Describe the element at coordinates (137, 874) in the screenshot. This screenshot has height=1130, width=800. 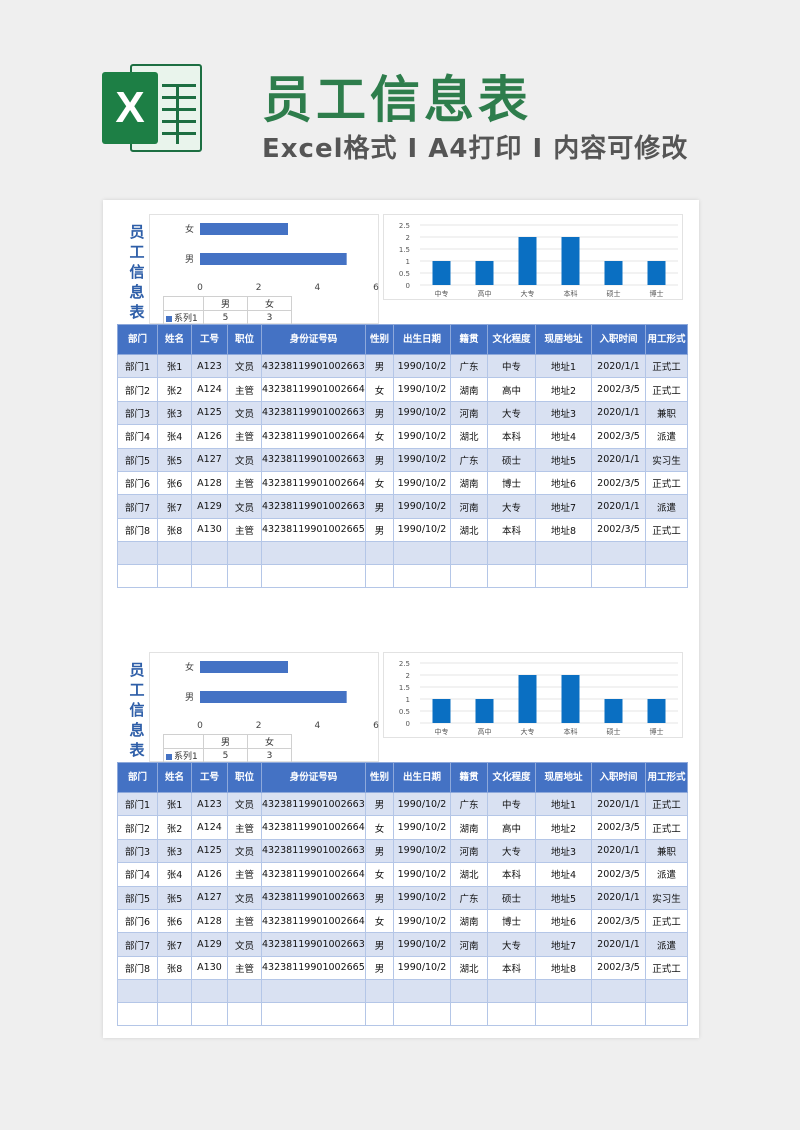
I see `table-cell: 部门4` at that location.